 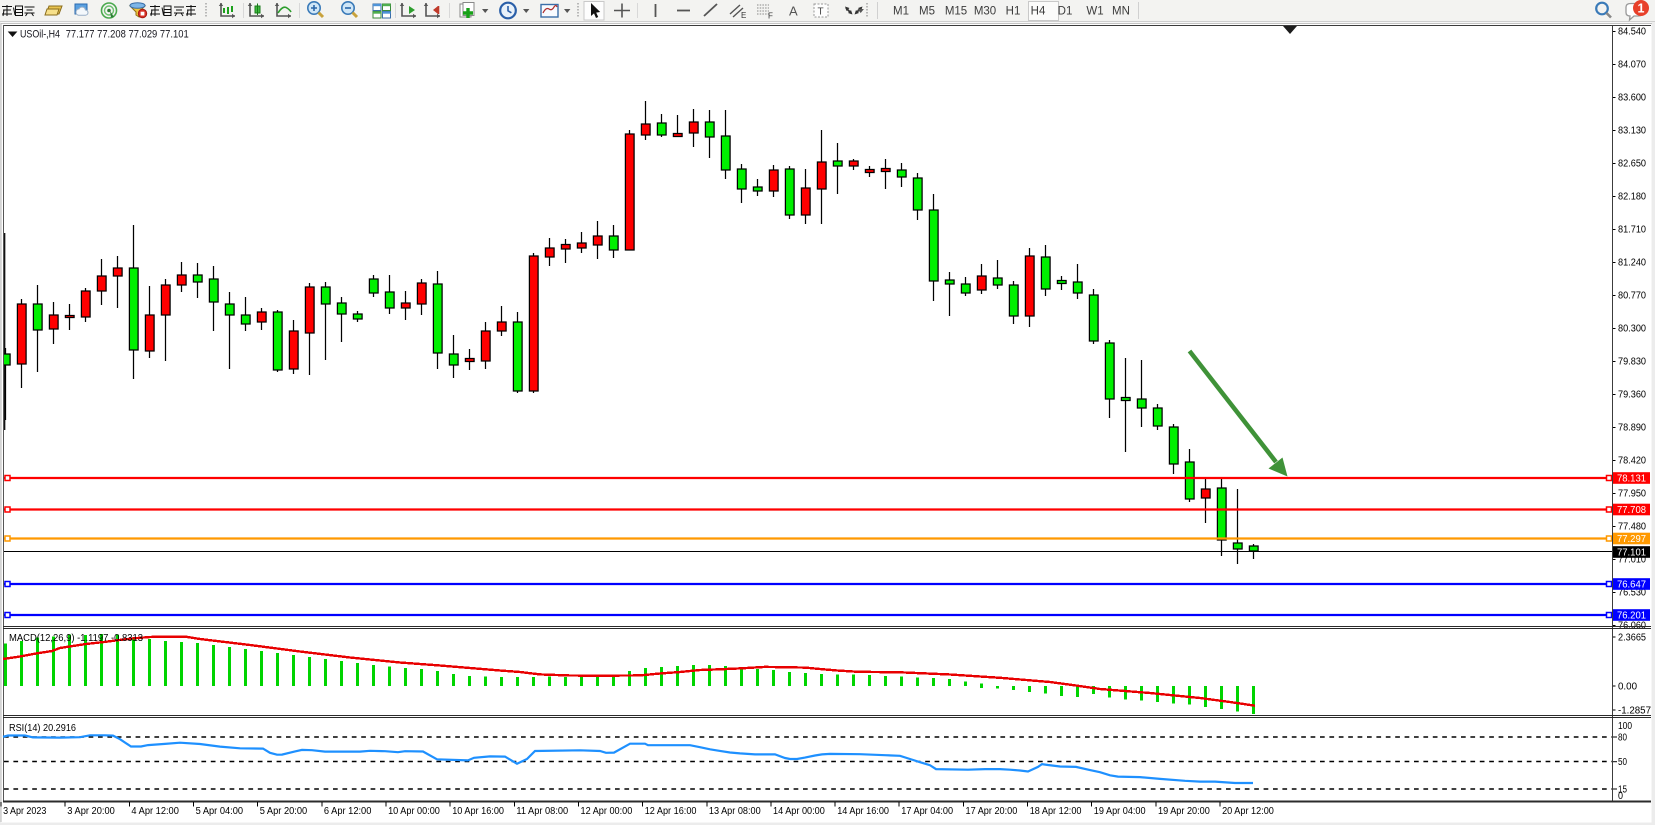 I want to click on svg-text: 76.647, so click(x=1631, y=585).